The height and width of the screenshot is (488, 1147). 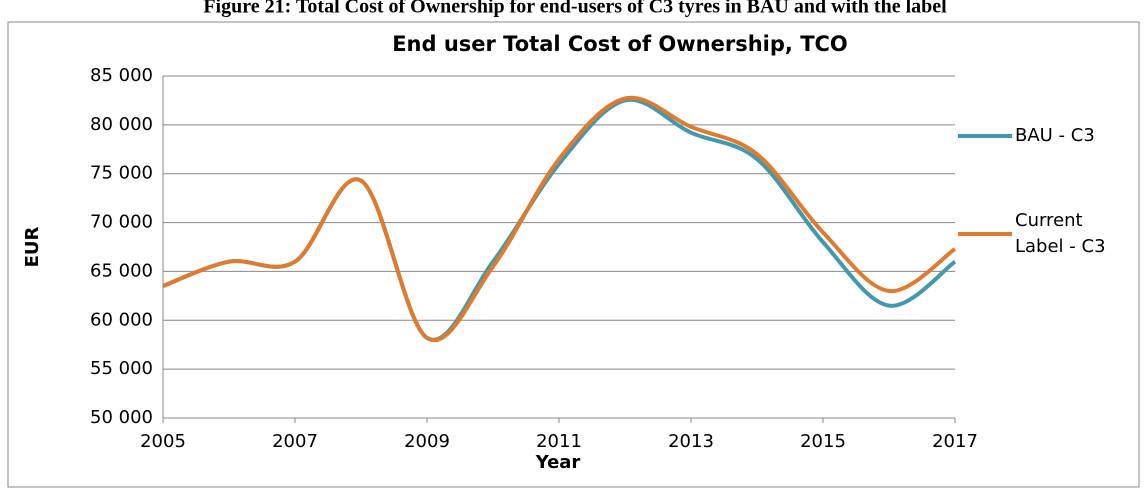 What do you see at coordinates (427, 441) in the screenshot?
I see `x-tick-label: 2009` at bounding box center [427, 441].